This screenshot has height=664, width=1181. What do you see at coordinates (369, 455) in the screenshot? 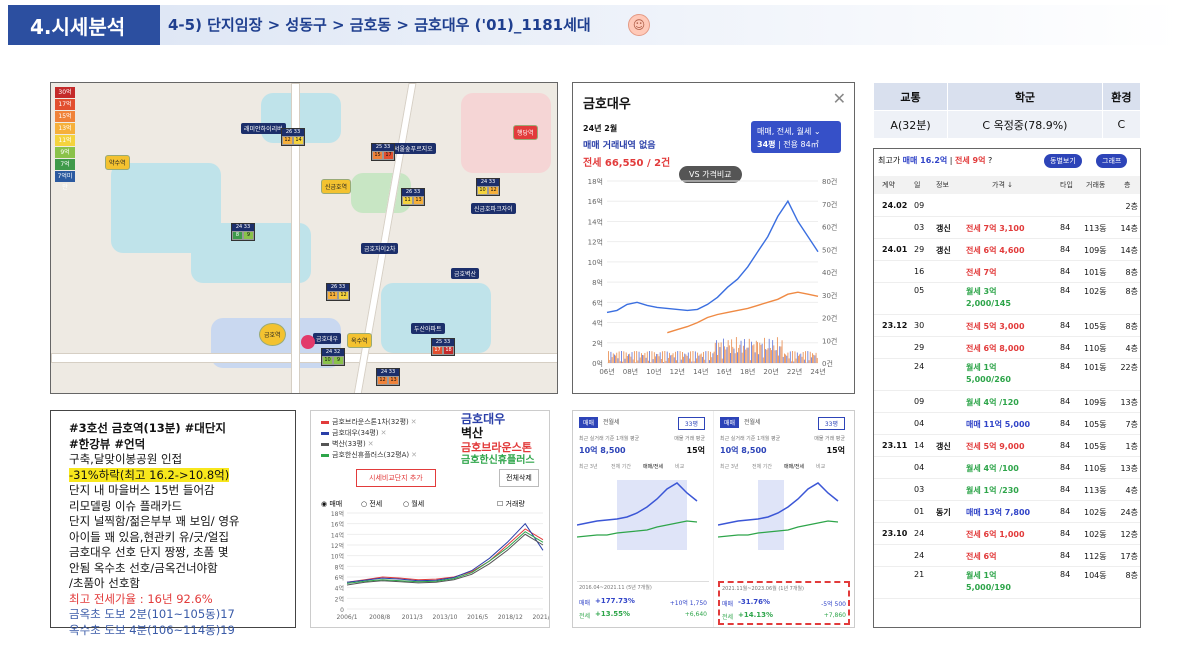
I see `compare-item: 금호한신휴플러스(32평A) ✕` at bounding box center [369, 455].